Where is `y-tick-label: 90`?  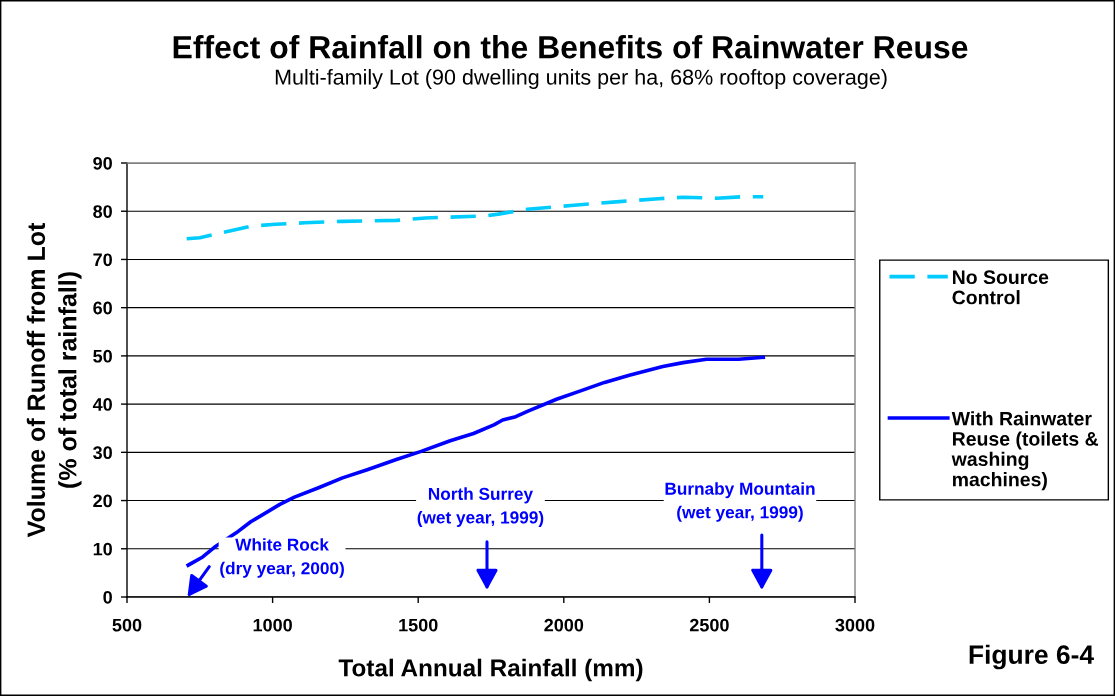
y-tick-label: 90 is located at coordinates (102, 163).